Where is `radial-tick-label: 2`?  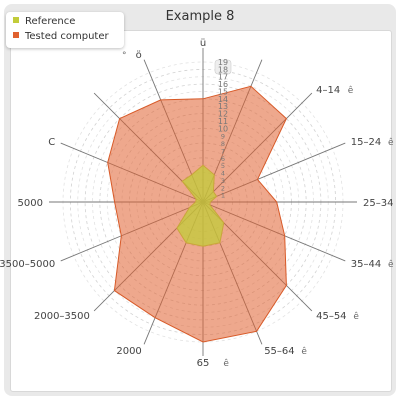
radial-tick-label: 2 is located at coordinates (223, 188).